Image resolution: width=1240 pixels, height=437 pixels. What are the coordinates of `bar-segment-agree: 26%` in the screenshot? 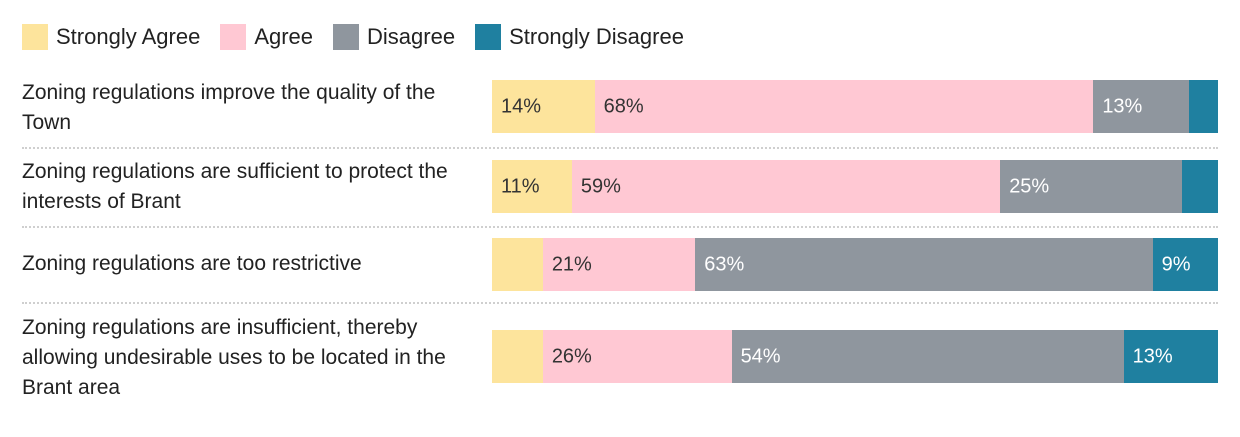 It's located at (637, 356).